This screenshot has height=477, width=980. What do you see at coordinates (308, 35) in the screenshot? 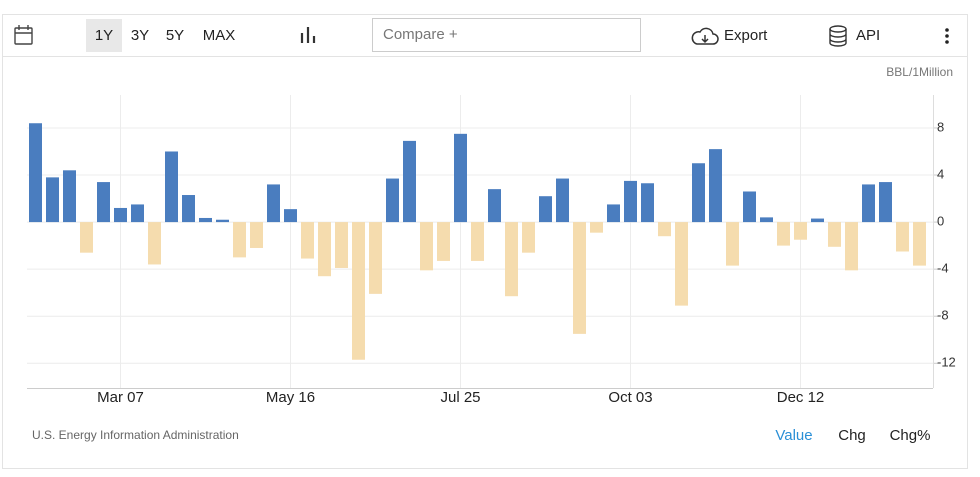
I see `chart-type-icon` at bounding box center [308, 35].